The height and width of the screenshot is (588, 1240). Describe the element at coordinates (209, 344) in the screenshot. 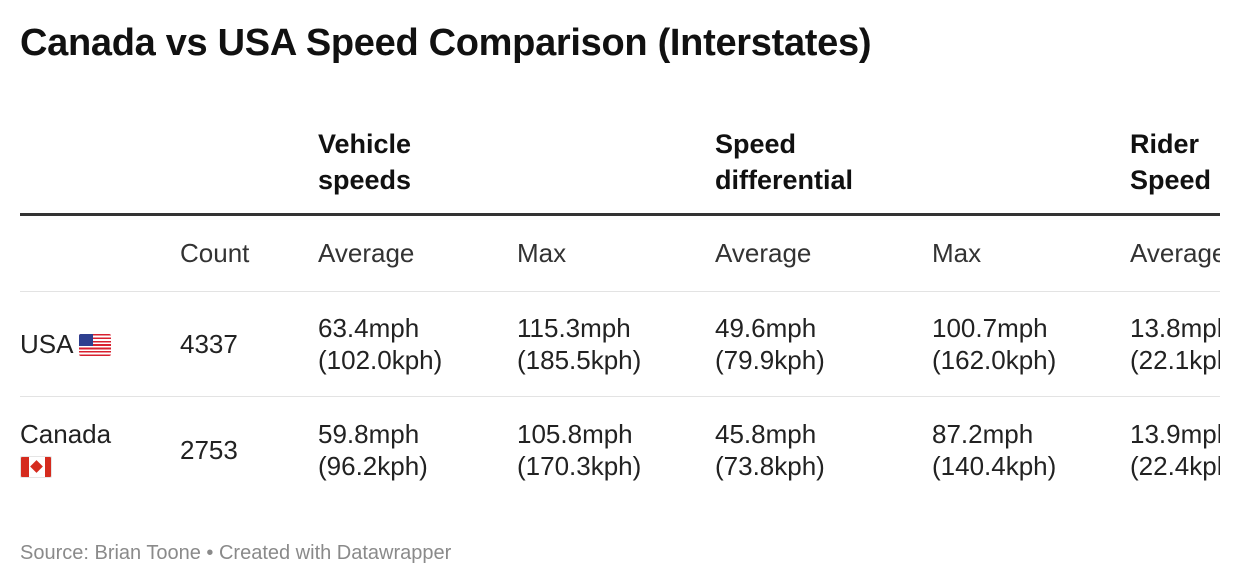

I see `count-cell: 4337` at that location.